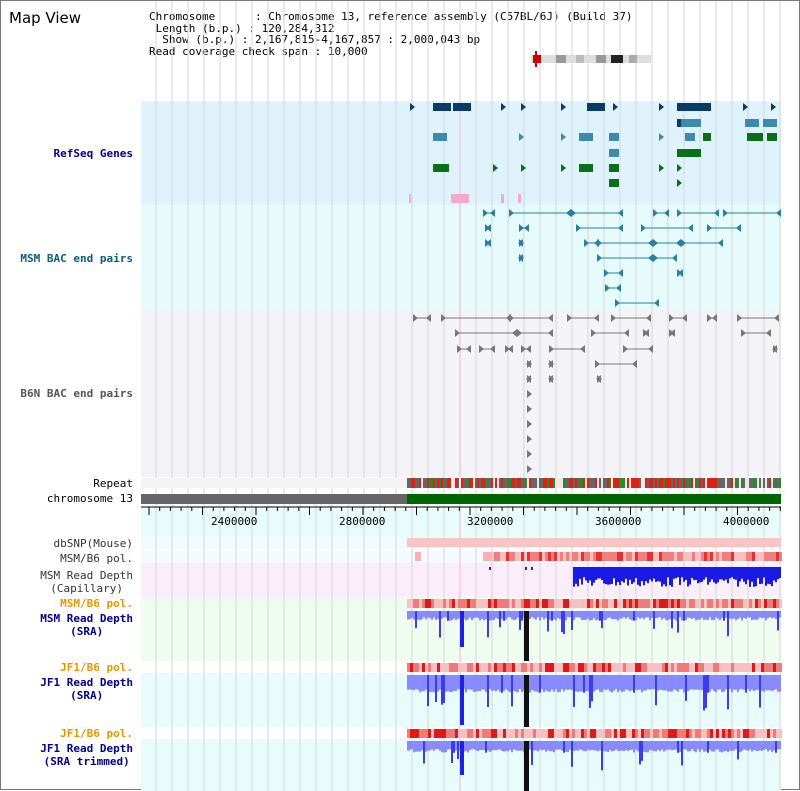 The height and width of the screenshot is (791, 800). I want to click on track-label-jf1-pol-1: JF1/B6 pol., so click(96, 667).